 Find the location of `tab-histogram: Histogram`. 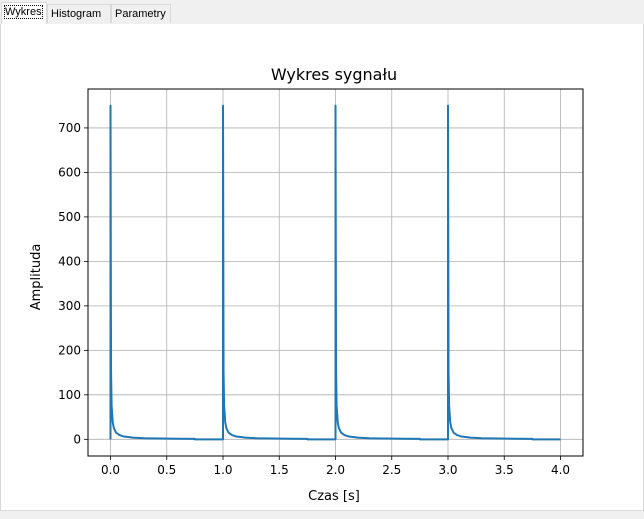

tab-histogram: Histogram is located at coordinates (79, 13).